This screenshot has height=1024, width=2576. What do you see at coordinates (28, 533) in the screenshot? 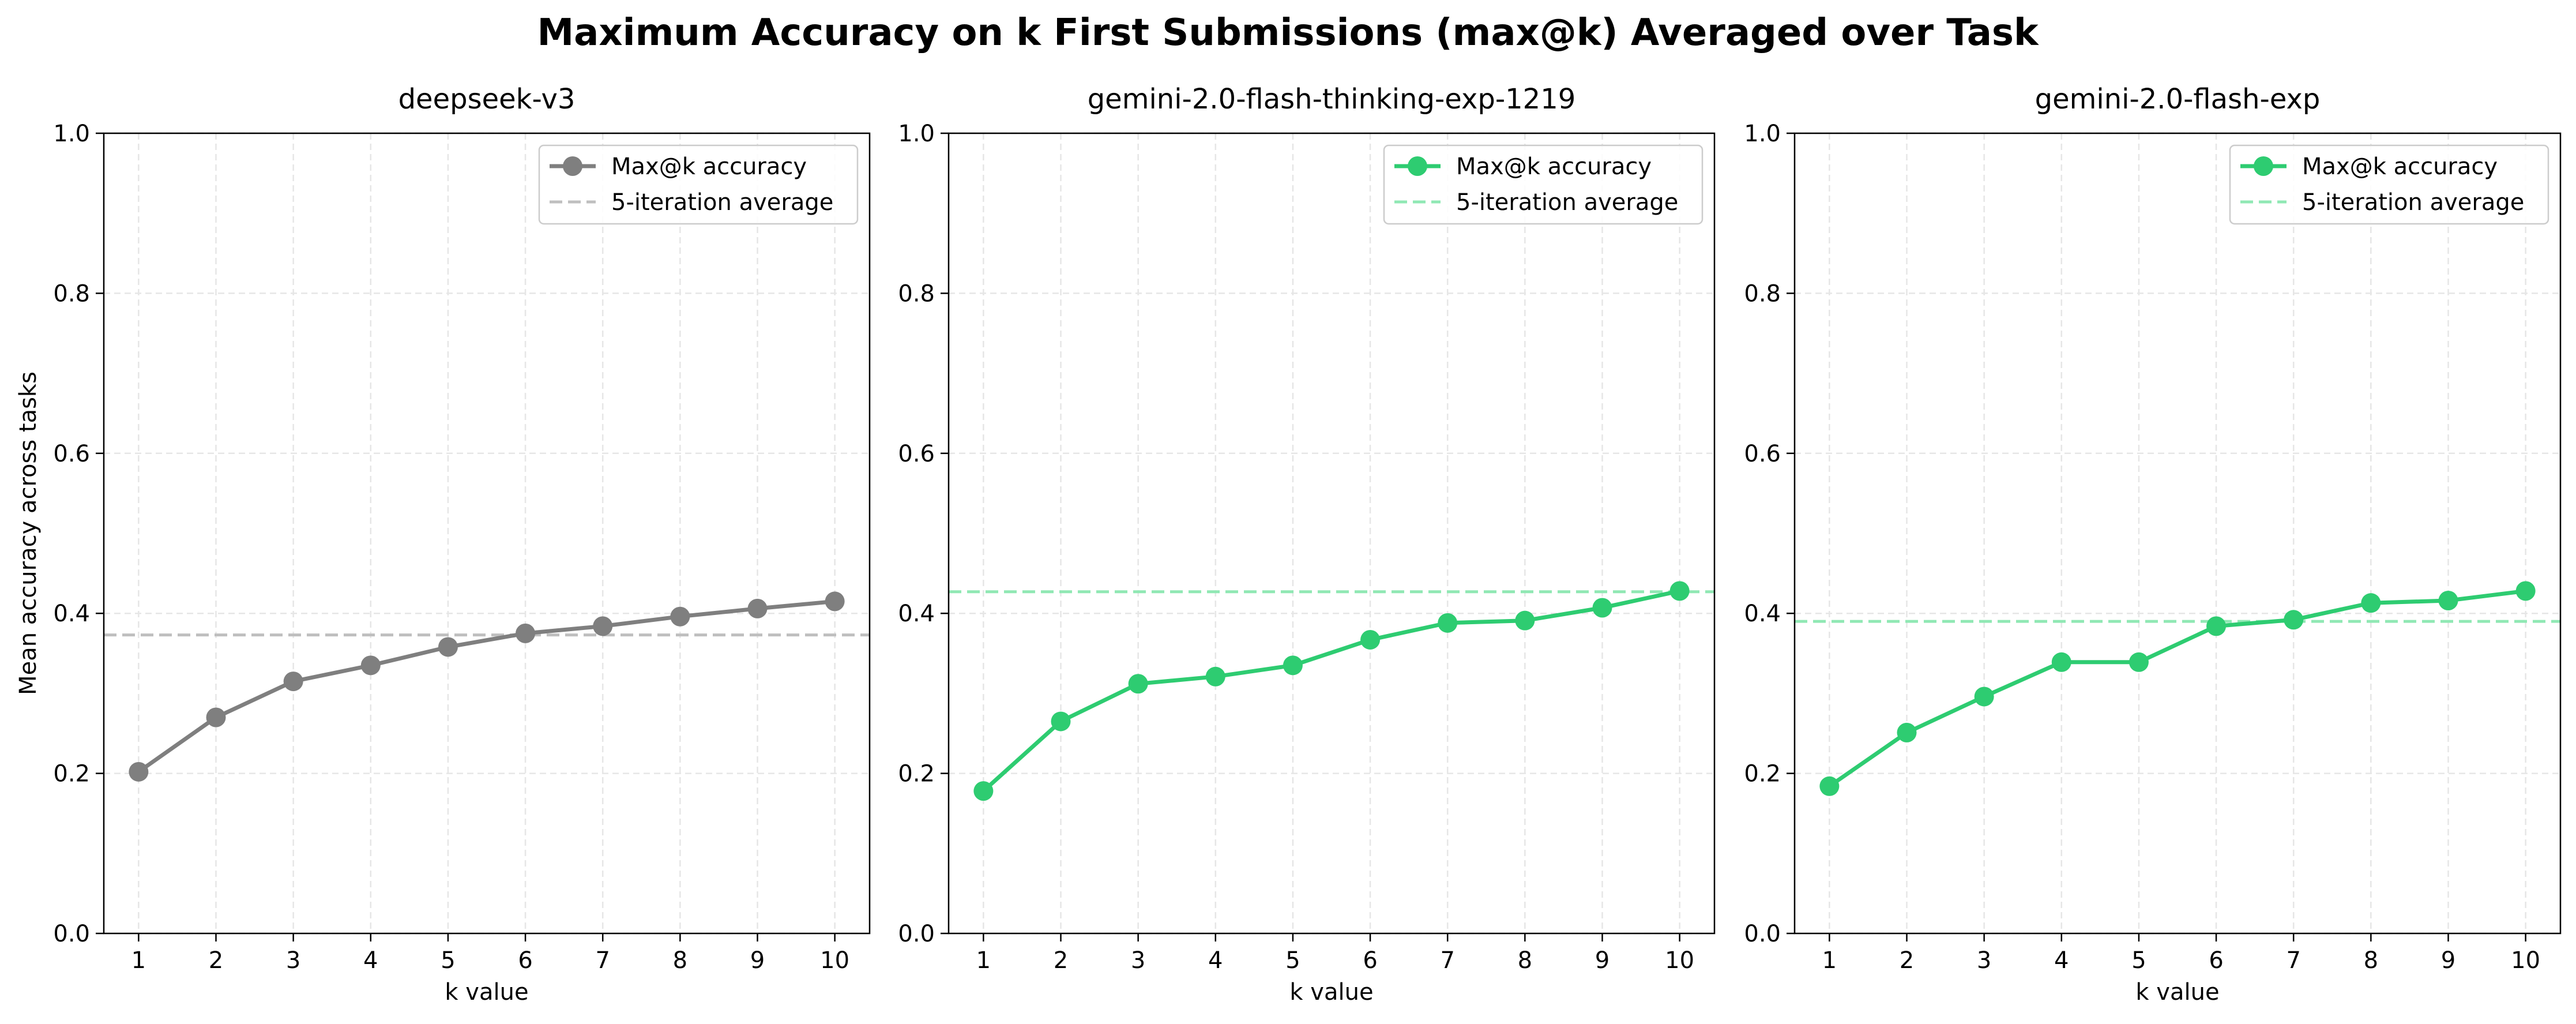
I see `y-axis-label: Mean accuracy across tasks` at bounding box center [28, 533].